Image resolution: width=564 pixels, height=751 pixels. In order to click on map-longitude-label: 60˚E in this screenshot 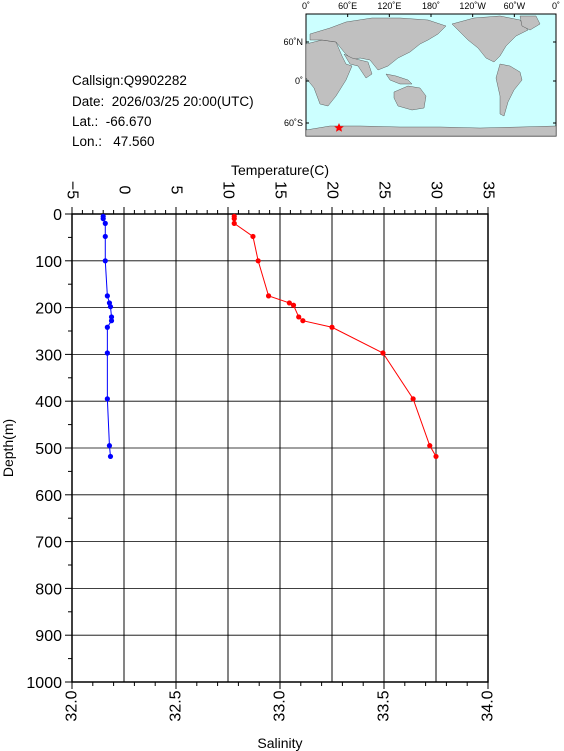, I will do `click(347, 6)`.